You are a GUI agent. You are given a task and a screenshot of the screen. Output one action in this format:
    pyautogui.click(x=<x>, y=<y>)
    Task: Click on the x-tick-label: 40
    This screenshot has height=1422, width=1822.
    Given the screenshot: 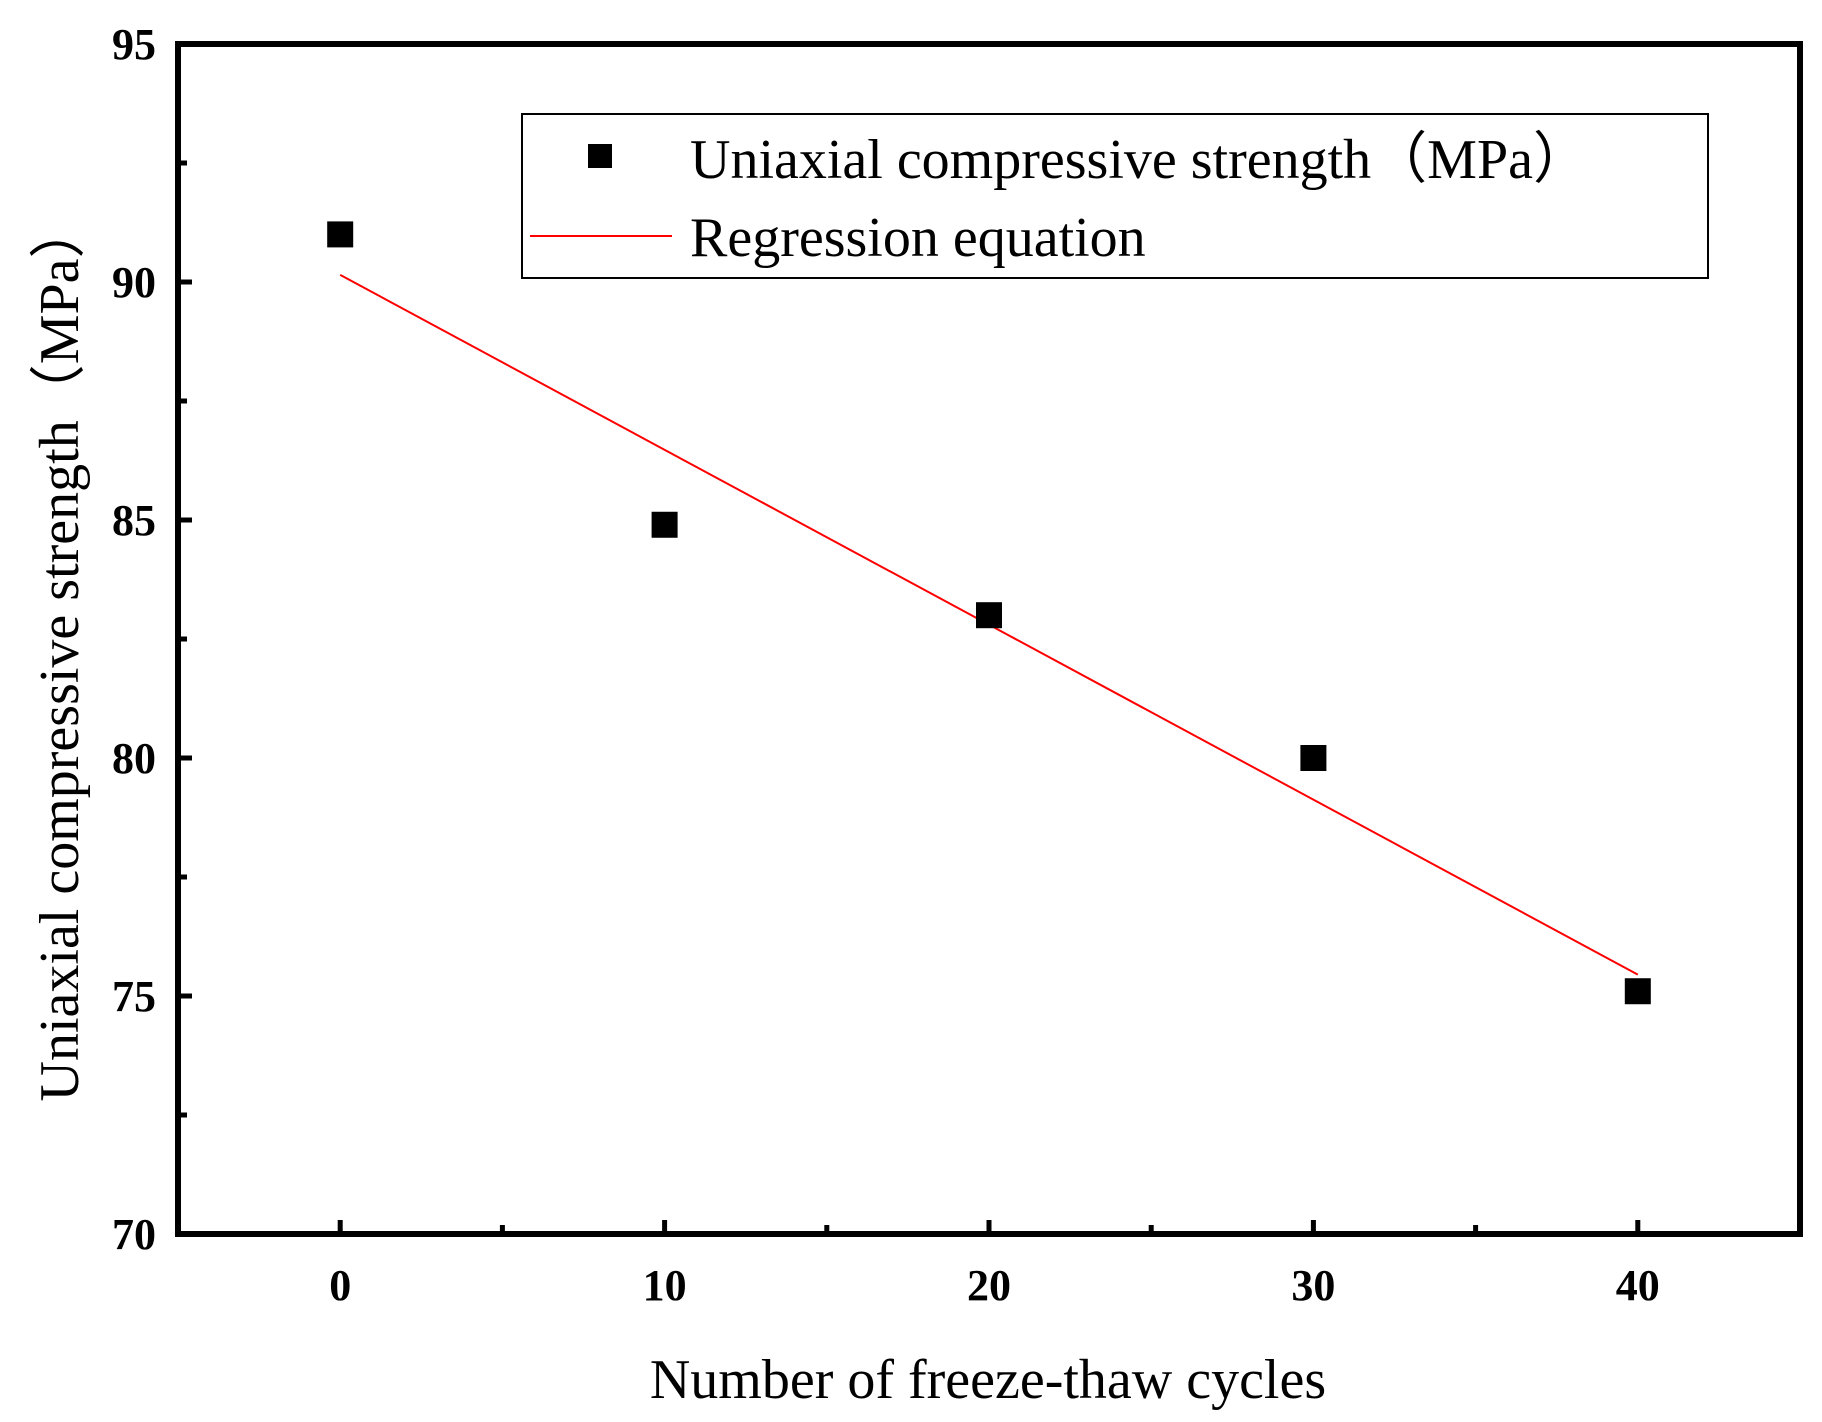 What is the action you would take?
    pyautogui.click(x=1638, y=1285)
    